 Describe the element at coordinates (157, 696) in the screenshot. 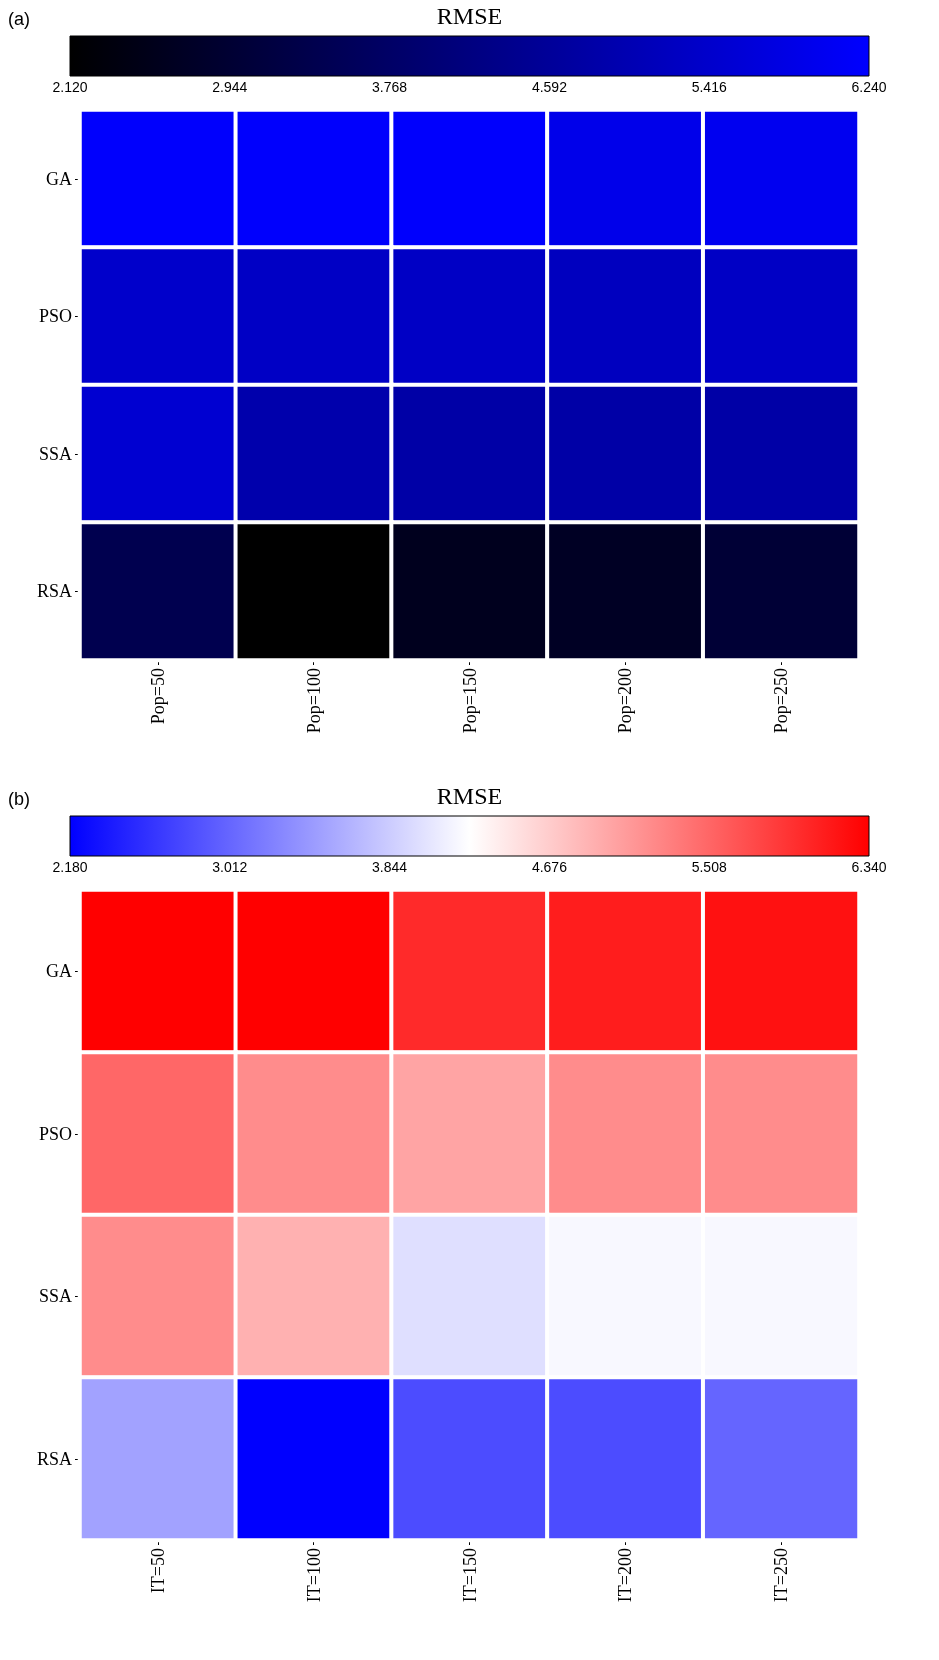

I see `x-tick-label: Pop=50` at that location.